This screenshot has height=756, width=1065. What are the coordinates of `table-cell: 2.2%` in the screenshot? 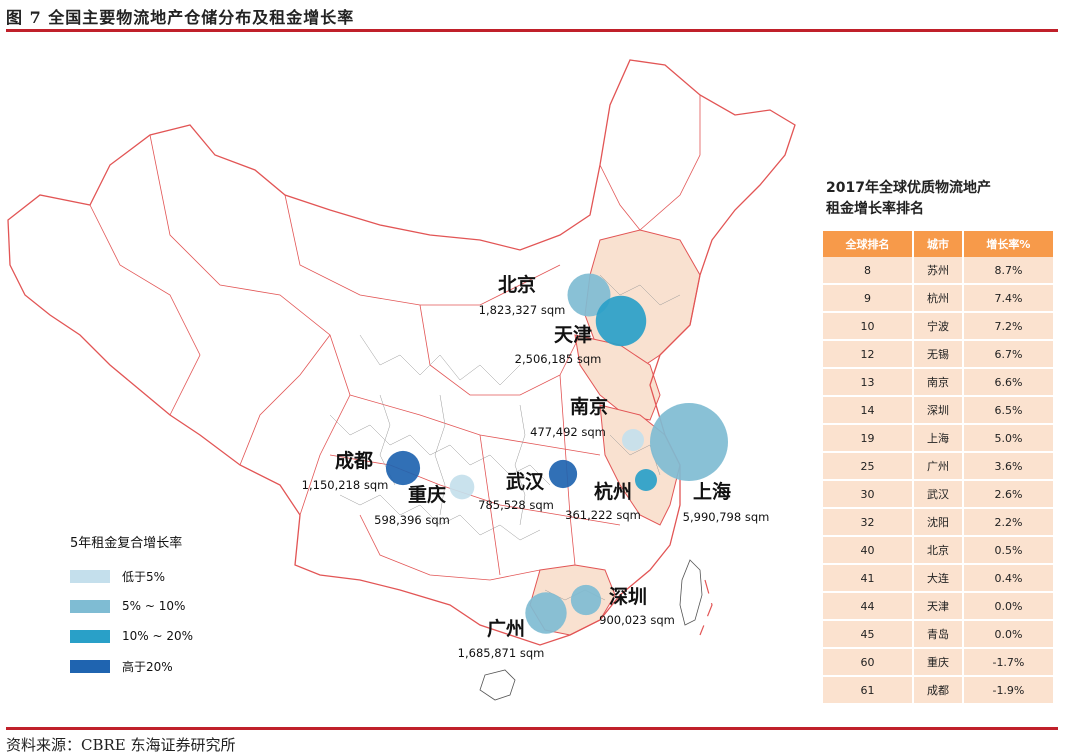 It's located at (1007, 522).